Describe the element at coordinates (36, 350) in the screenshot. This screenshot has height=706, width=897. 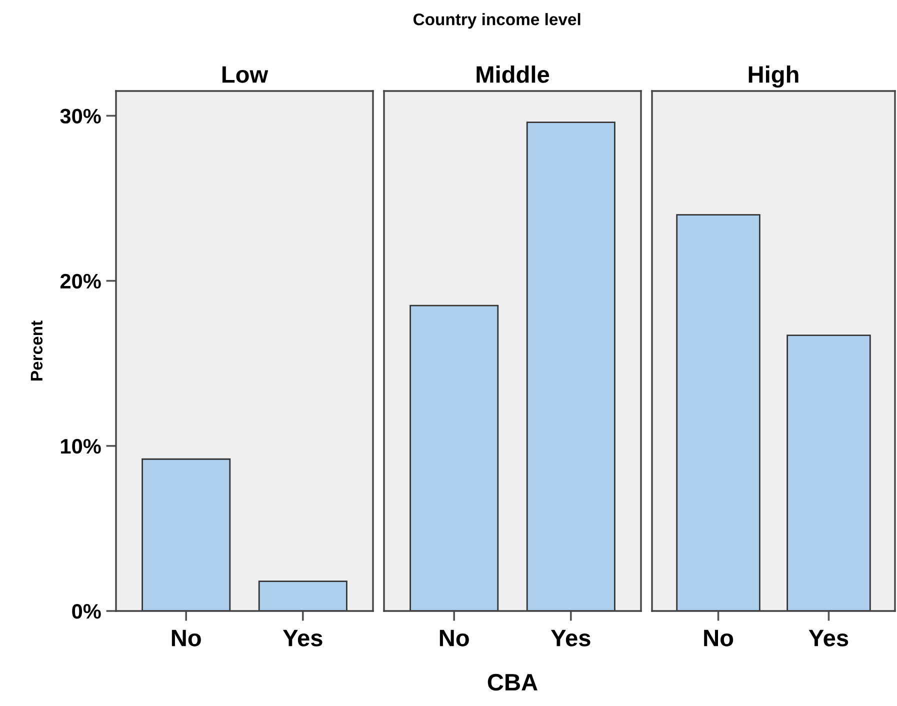
I see `y-axis-title: Percent` at that location.